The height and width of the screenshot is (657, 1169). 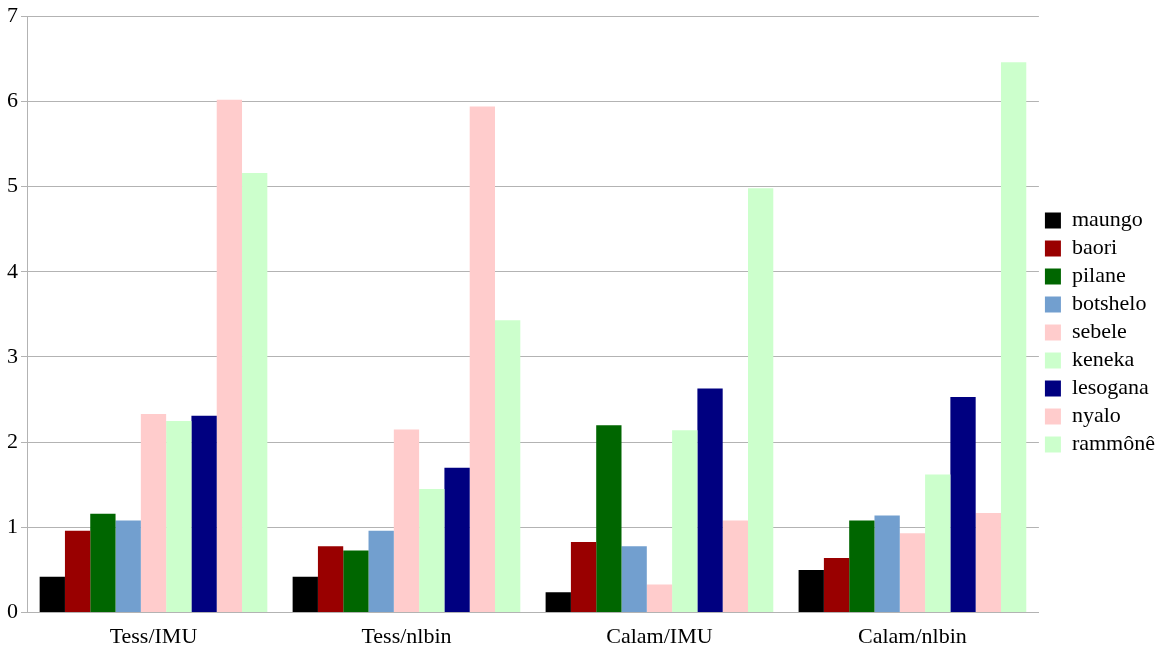 I want to click on legend-label: keneka, so click(x=1103, y=359).